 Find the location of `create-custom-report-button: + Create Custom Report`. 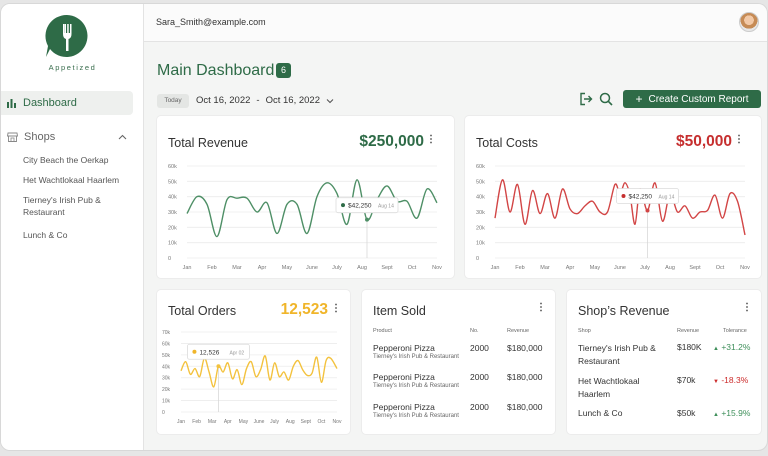

create-custom-report-button: + Create Custom Report is located at coordinates (692, 99).